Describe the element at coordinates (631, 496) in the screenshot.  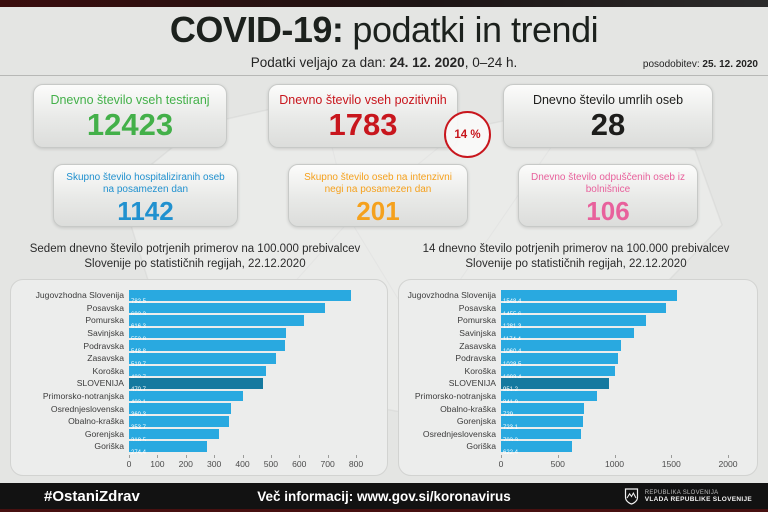
I see `coat-of-arms-icon` at that location.